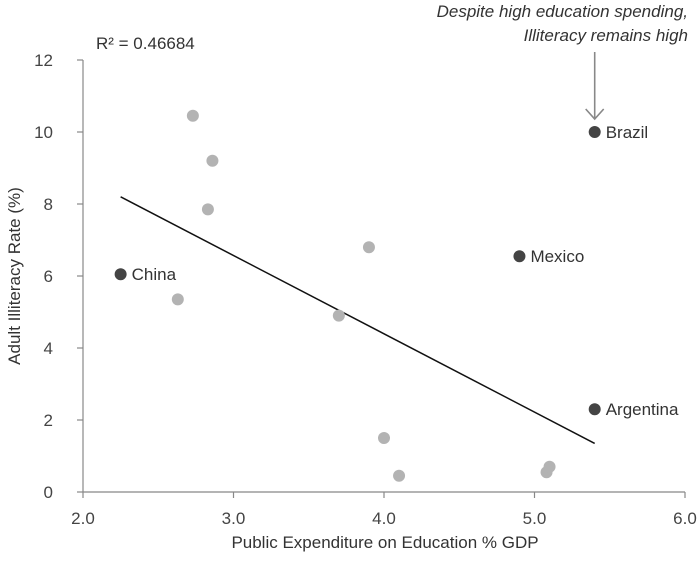 The width and height of the screenshot is (700, 579). What do you see at coordinates (48, 276) in the screenshot?
I see `y-tick-label: 6` at bounding box center [48, 276].